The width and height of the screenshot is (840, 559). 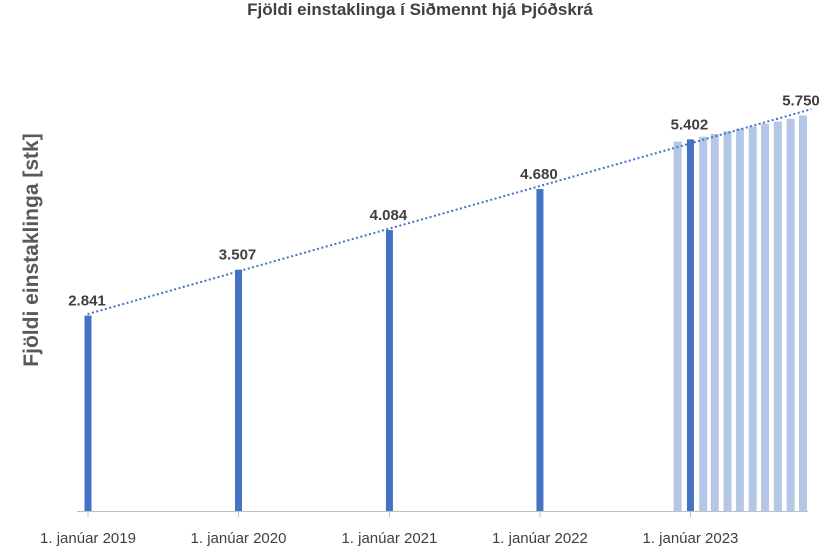 I want to click on x-tick-label-3: 1. janúar 2022, so click(x=540, y=538).